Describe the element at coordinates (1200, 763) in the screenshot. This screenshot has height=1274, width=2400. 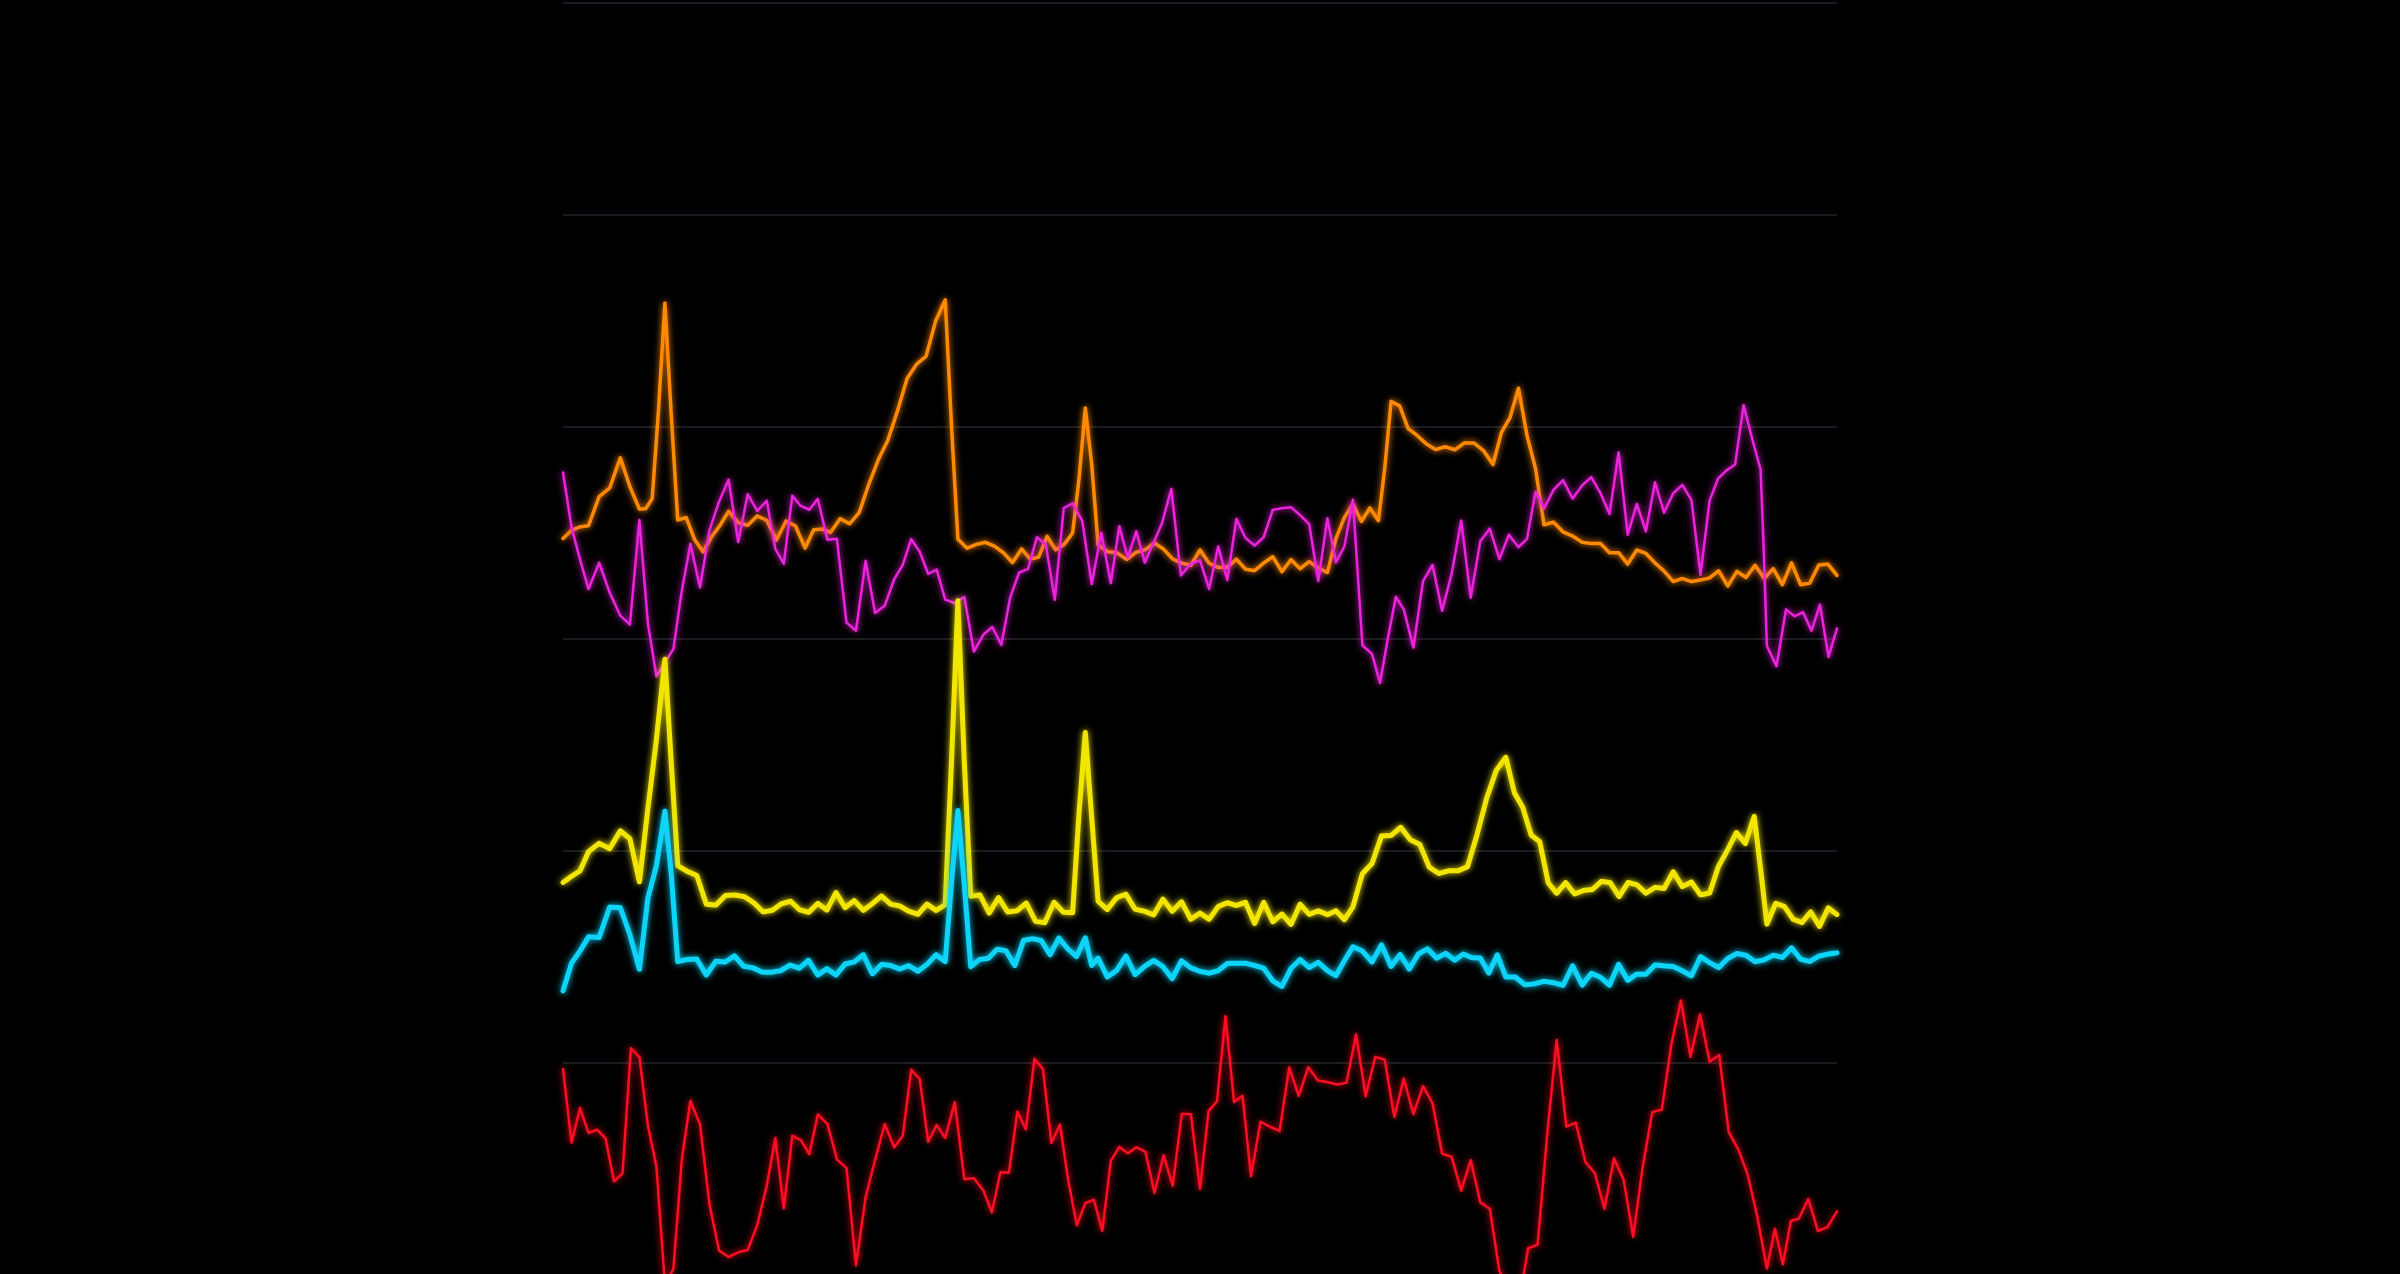
I see `series-line-yellow` at that location.